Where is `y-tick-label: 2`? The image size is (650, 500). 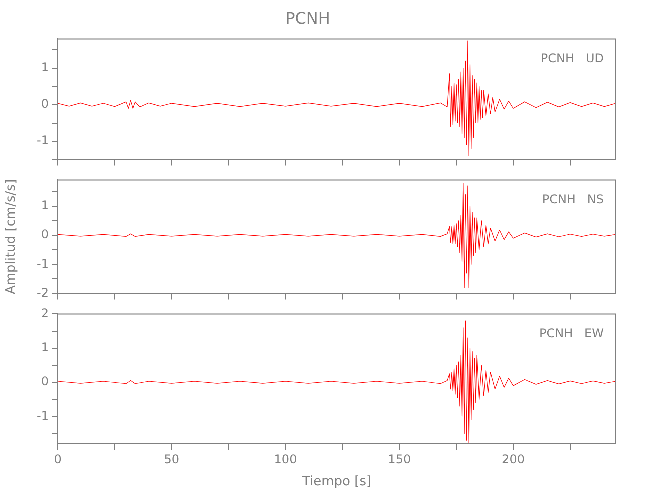 y-tick-label: 2 is located at coordinates (45, 313).